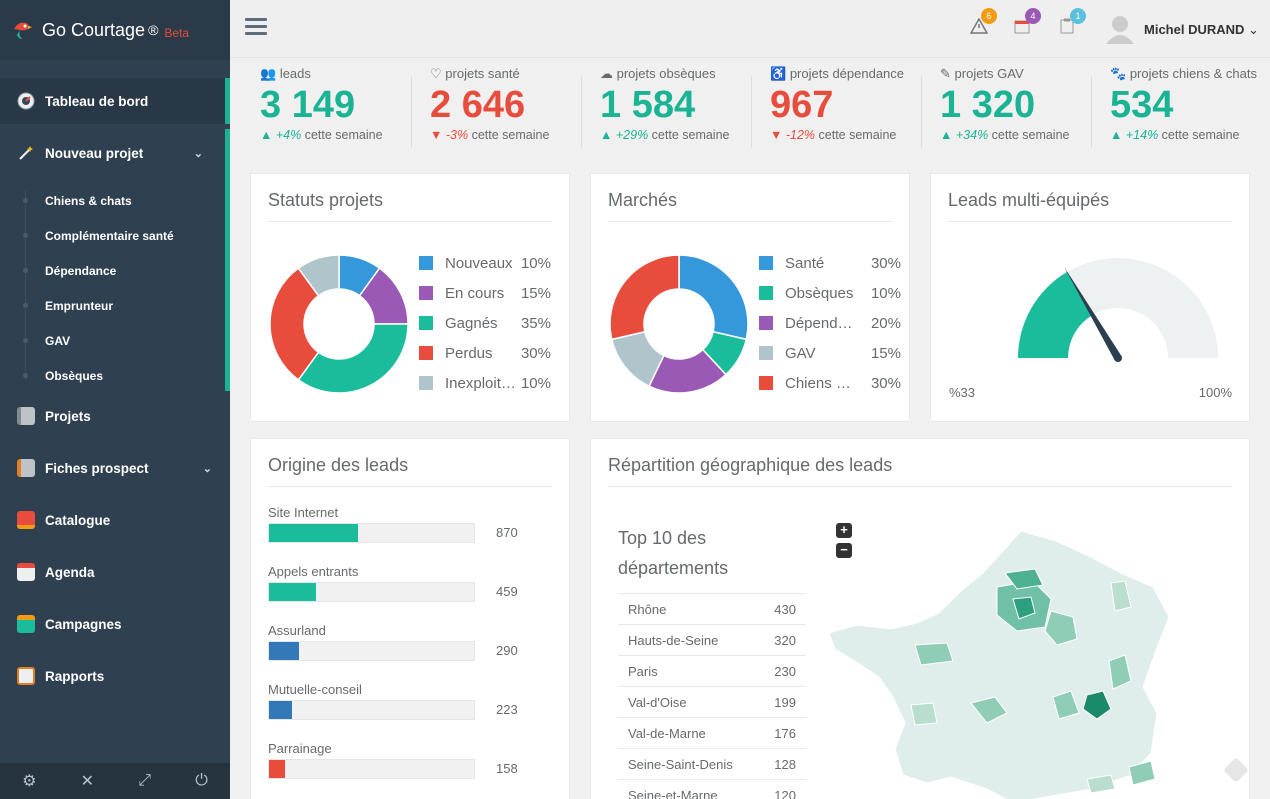 Image resolution: width=1270 pixels, height=799 pixels. I want to click on map-region-aquitaine, so click(924, 714).